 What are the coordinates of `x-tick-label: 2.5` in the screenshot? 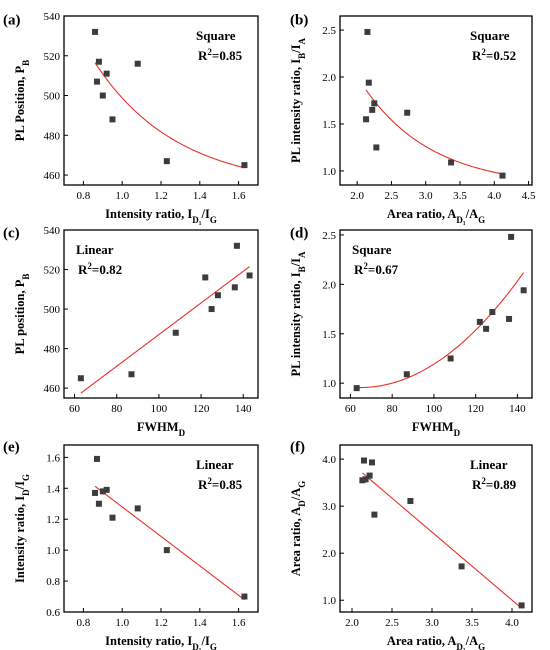 It's located at (392, 623).